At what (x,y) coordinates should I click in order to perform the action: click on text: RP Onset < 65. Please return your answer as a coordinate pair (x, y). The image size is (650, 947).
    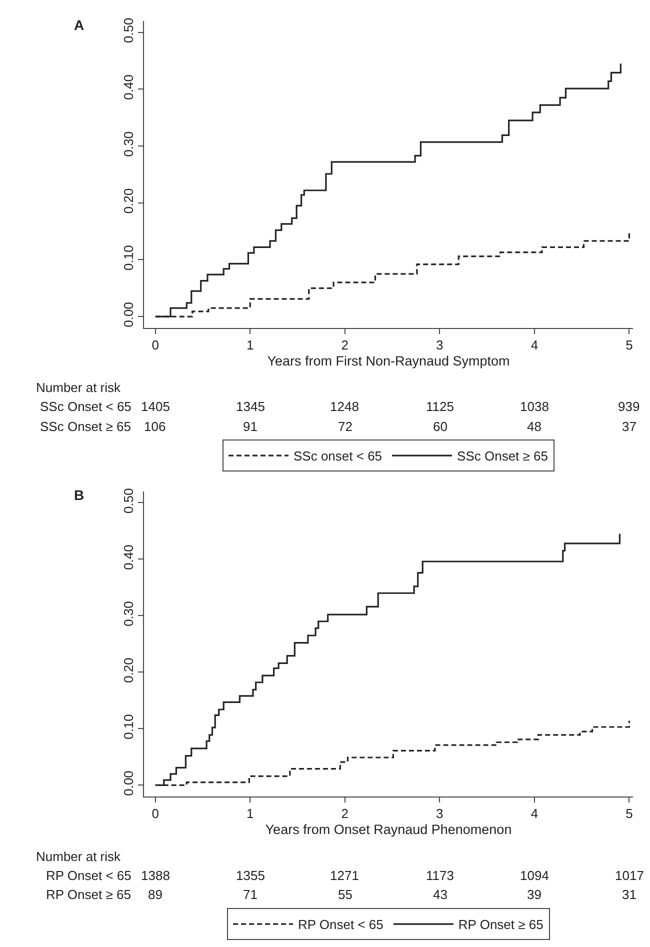
    Looking at the image, I should click on (89, 875).